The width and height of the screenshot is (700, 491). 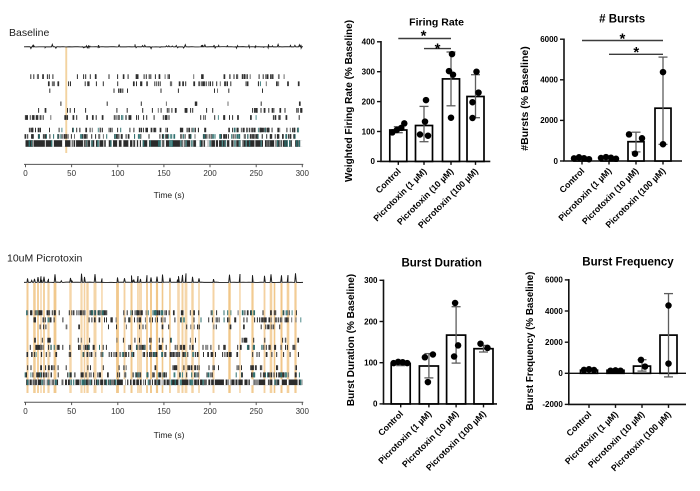 I want to click on svg-text: Firing Rate, so click(x=436, y=23).